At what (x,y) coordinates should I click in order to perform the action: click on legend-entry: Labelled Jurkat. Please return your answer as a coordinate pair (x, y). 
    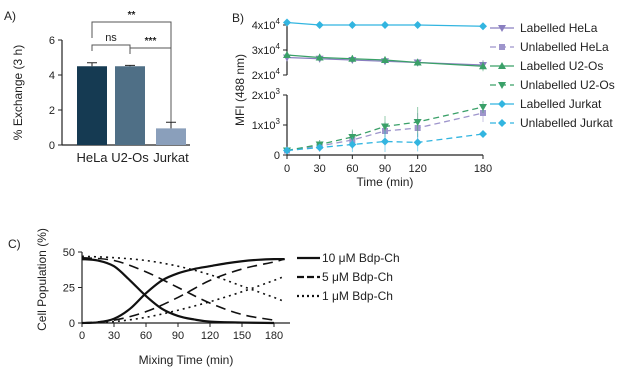
    Looking at the image, I should click on (561, 104).